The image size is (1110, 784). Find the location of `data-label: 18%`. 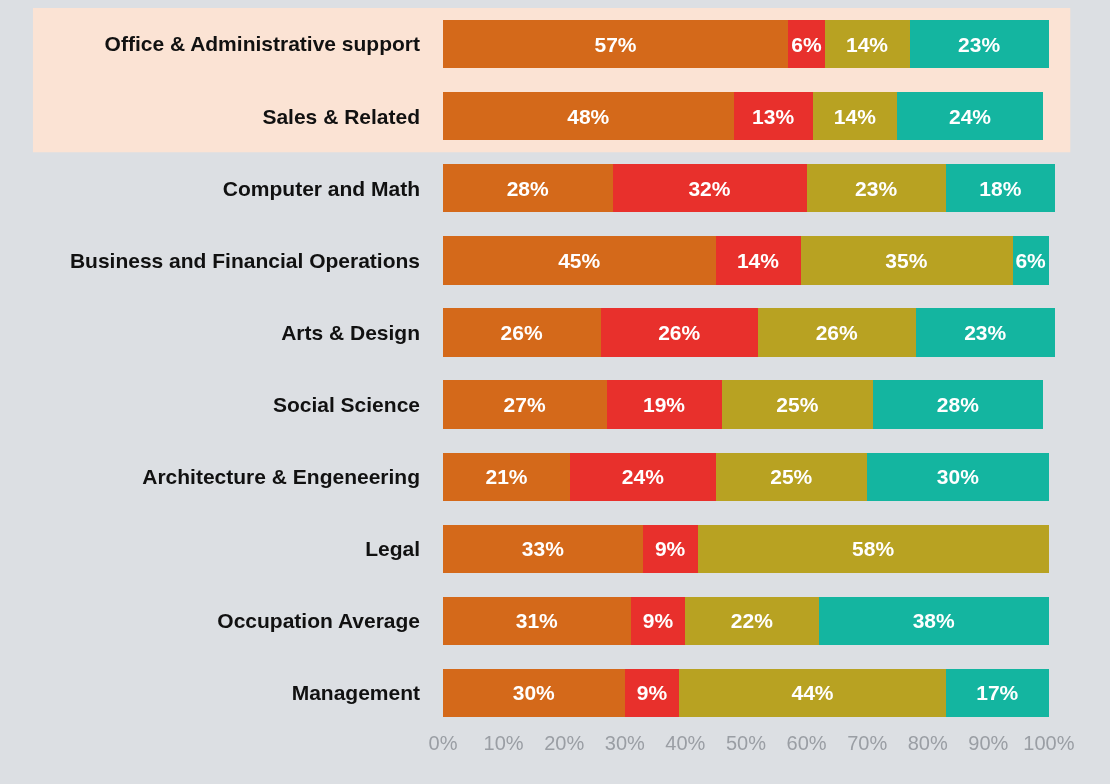

data-label: 18% is located at coordinates (1000, 188).